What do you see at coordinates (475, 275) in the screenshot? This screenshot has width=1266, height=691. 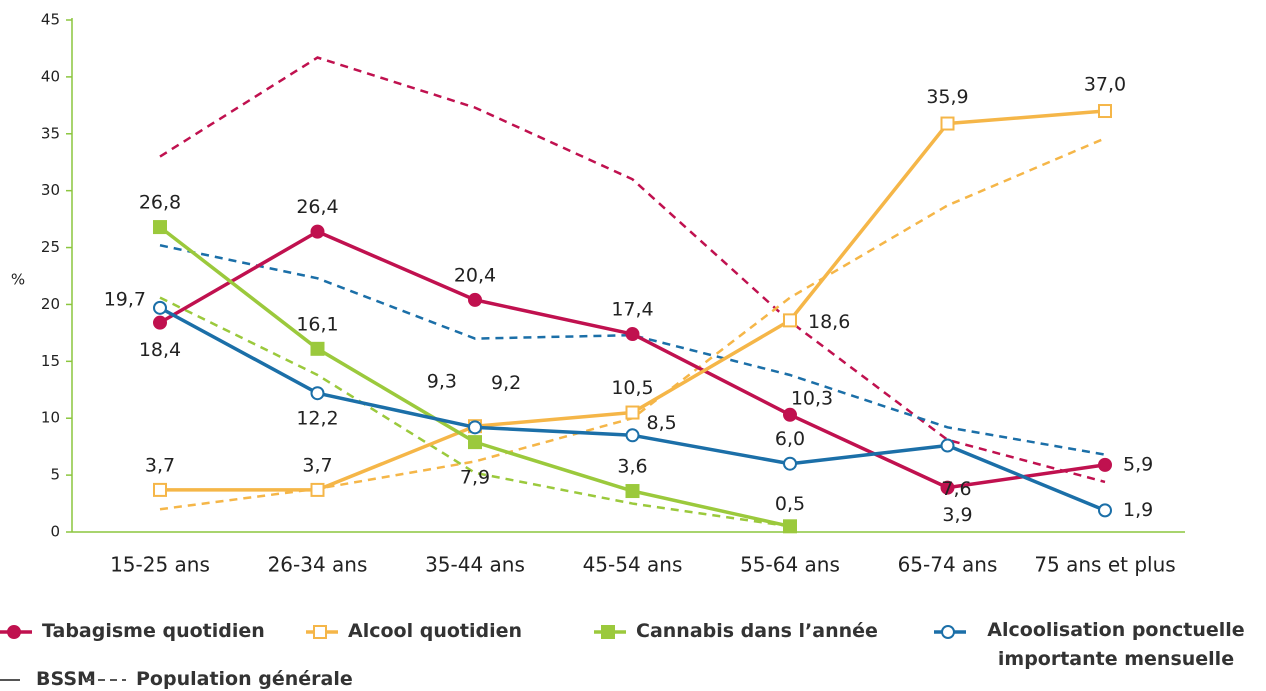 I see `data-label: 20,4` at bounding box center [475, 275].